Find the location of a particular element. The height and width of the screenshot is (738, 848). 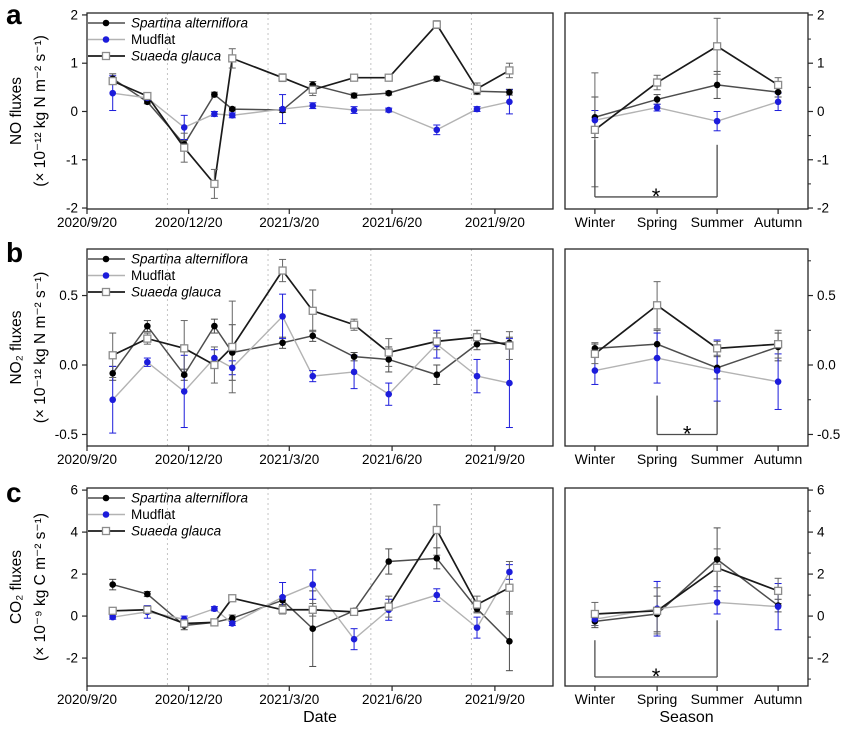

y-axis: 2 1 0 -1 -2 is located at coordinates (76, 111).